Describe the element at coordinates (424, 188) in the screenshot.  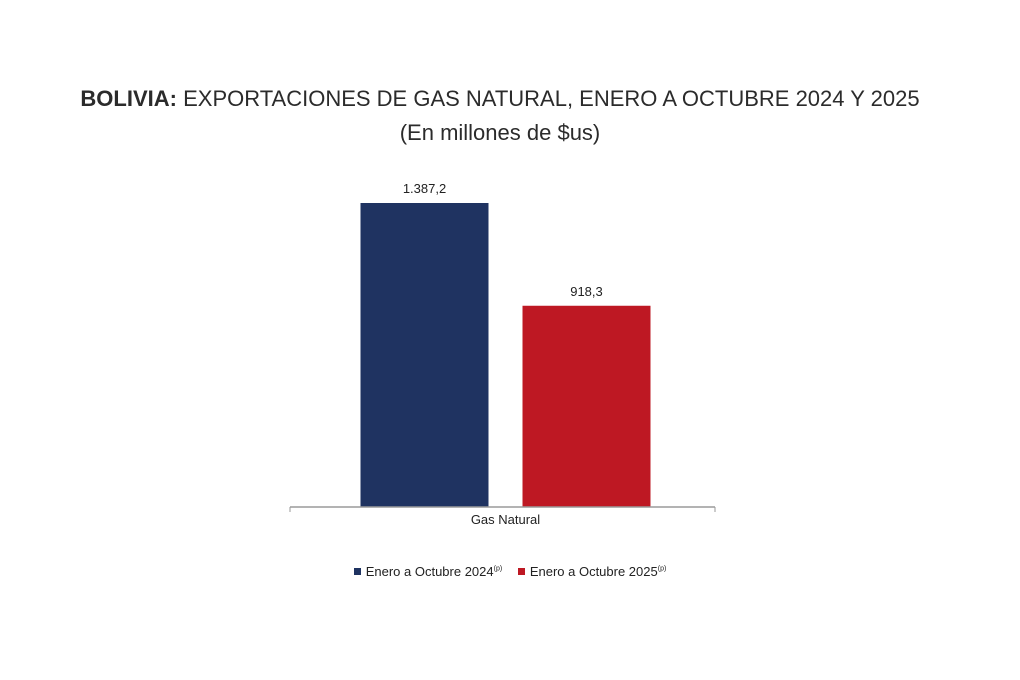
I see `data-label-2024: 1.387,2` at that location.